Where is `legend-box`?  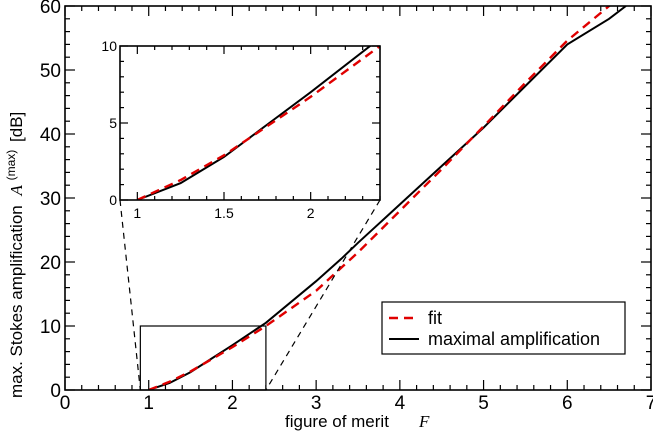 legend-box is located at coordinates (503, 328).